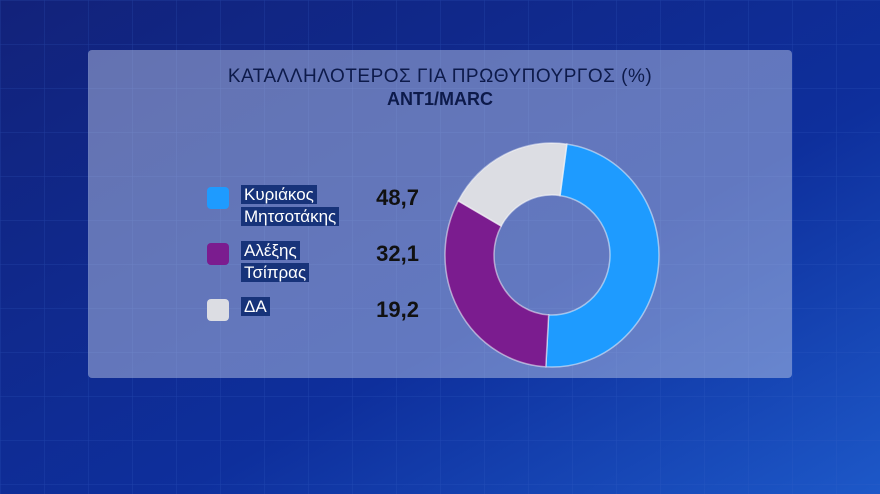 The image size is (880, 494). I want to click on legend-item: ΔΑ 19,2, so click(313, 310).